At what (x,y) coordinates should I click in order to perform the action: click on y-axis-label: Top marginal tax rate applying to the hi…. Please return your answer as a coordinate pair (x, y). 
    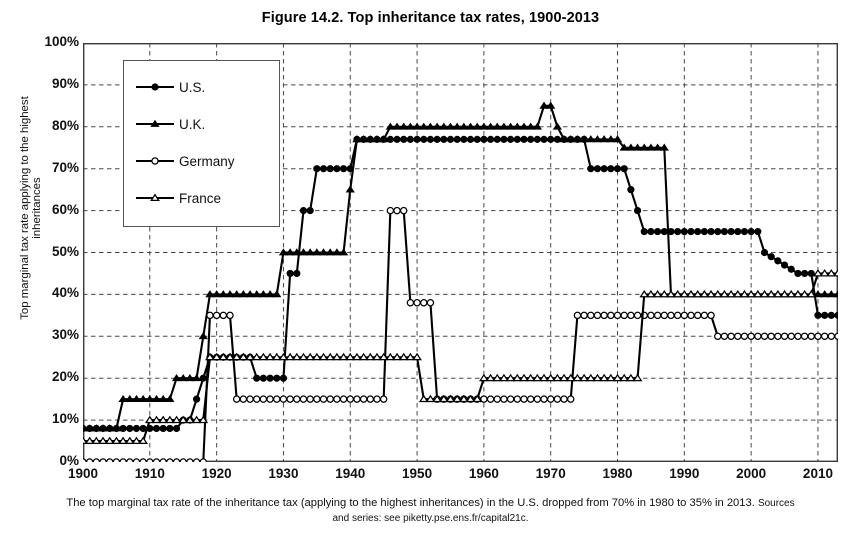
    Looking at the image, I should click on (31, 208).